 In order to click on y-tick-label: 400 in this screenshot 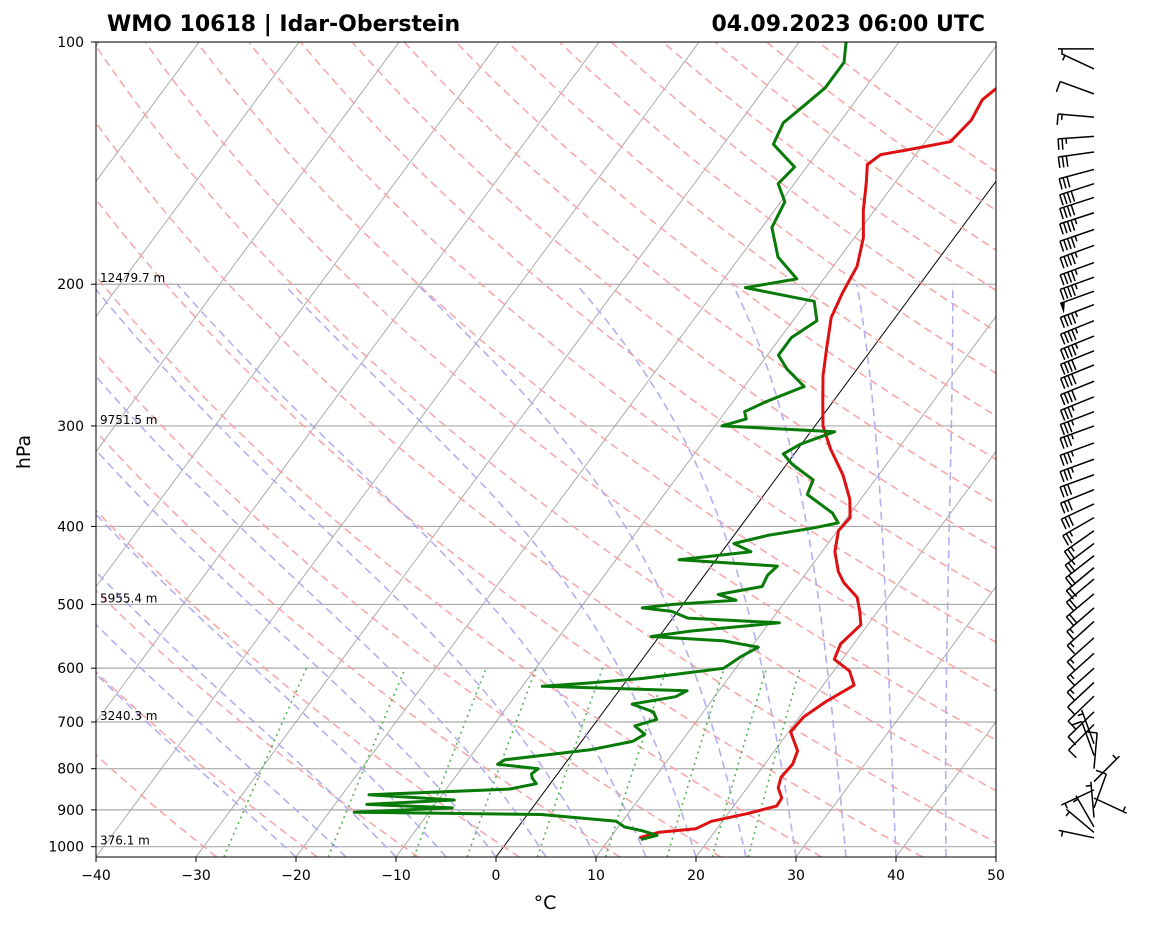, I will do `click(70, 527)`.